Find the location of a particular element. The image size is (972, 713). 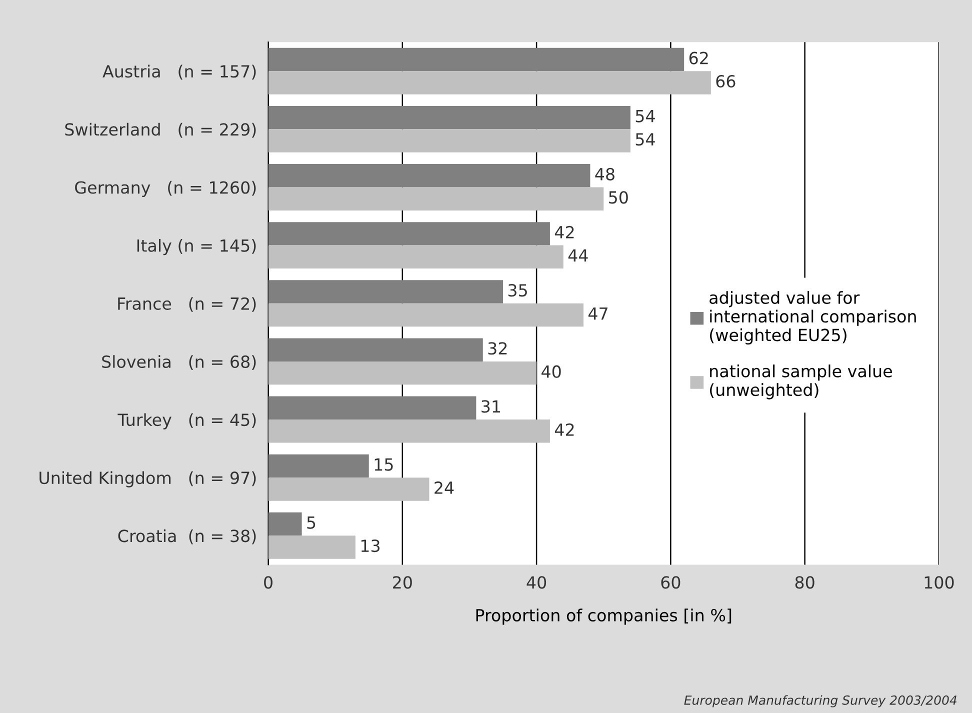

legend-label: national sample value (unweighted) is located at coordinates (801, 382).